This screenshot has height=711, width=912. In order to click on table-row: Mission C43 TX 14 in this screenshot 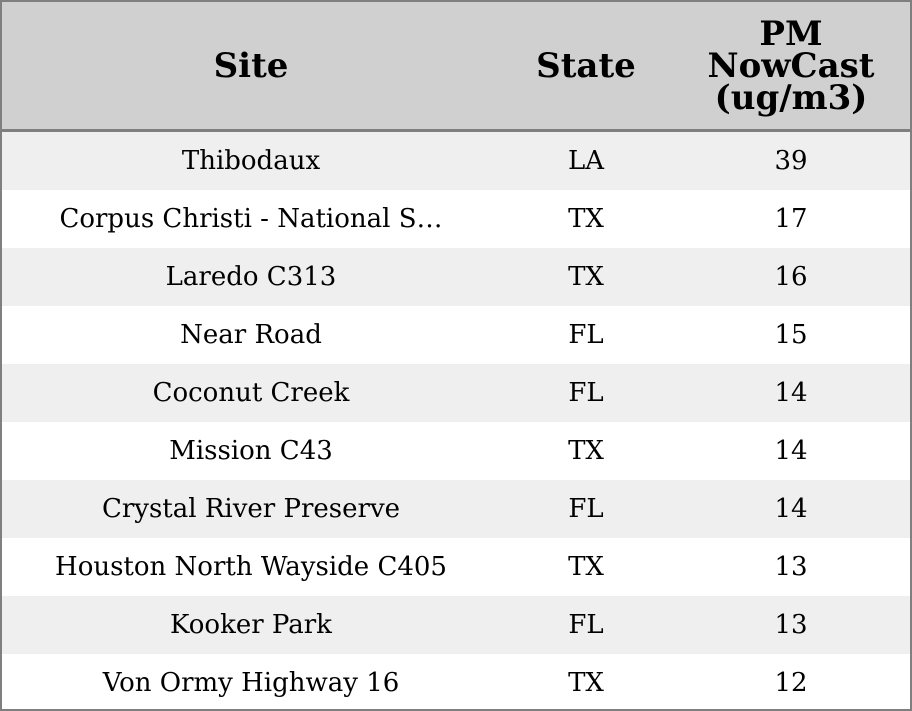, I will do `click(456, 451)`.